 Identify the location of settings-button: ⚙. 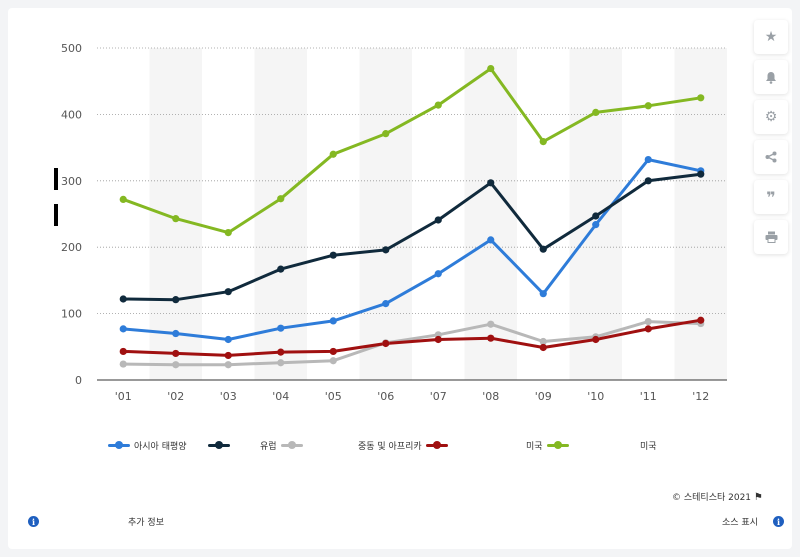
(771, 117).